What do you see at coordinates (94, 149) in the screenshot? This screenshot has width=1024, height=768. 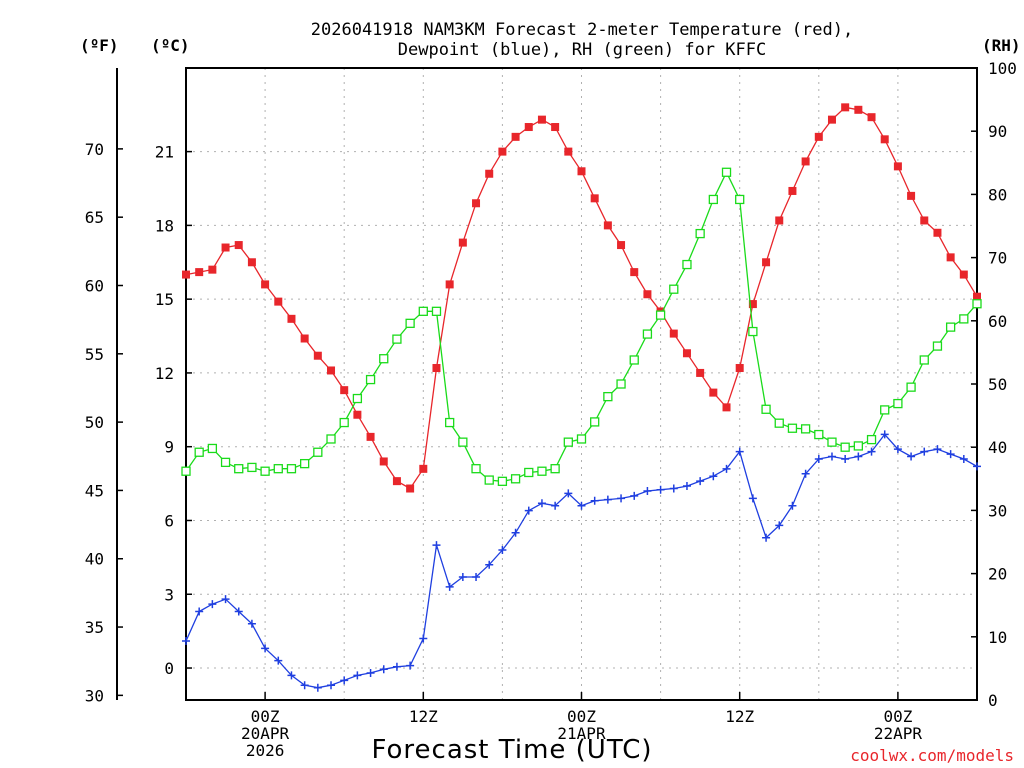 I see `fahrenheit-tick-label: 70` at bounding box center [94, 149].